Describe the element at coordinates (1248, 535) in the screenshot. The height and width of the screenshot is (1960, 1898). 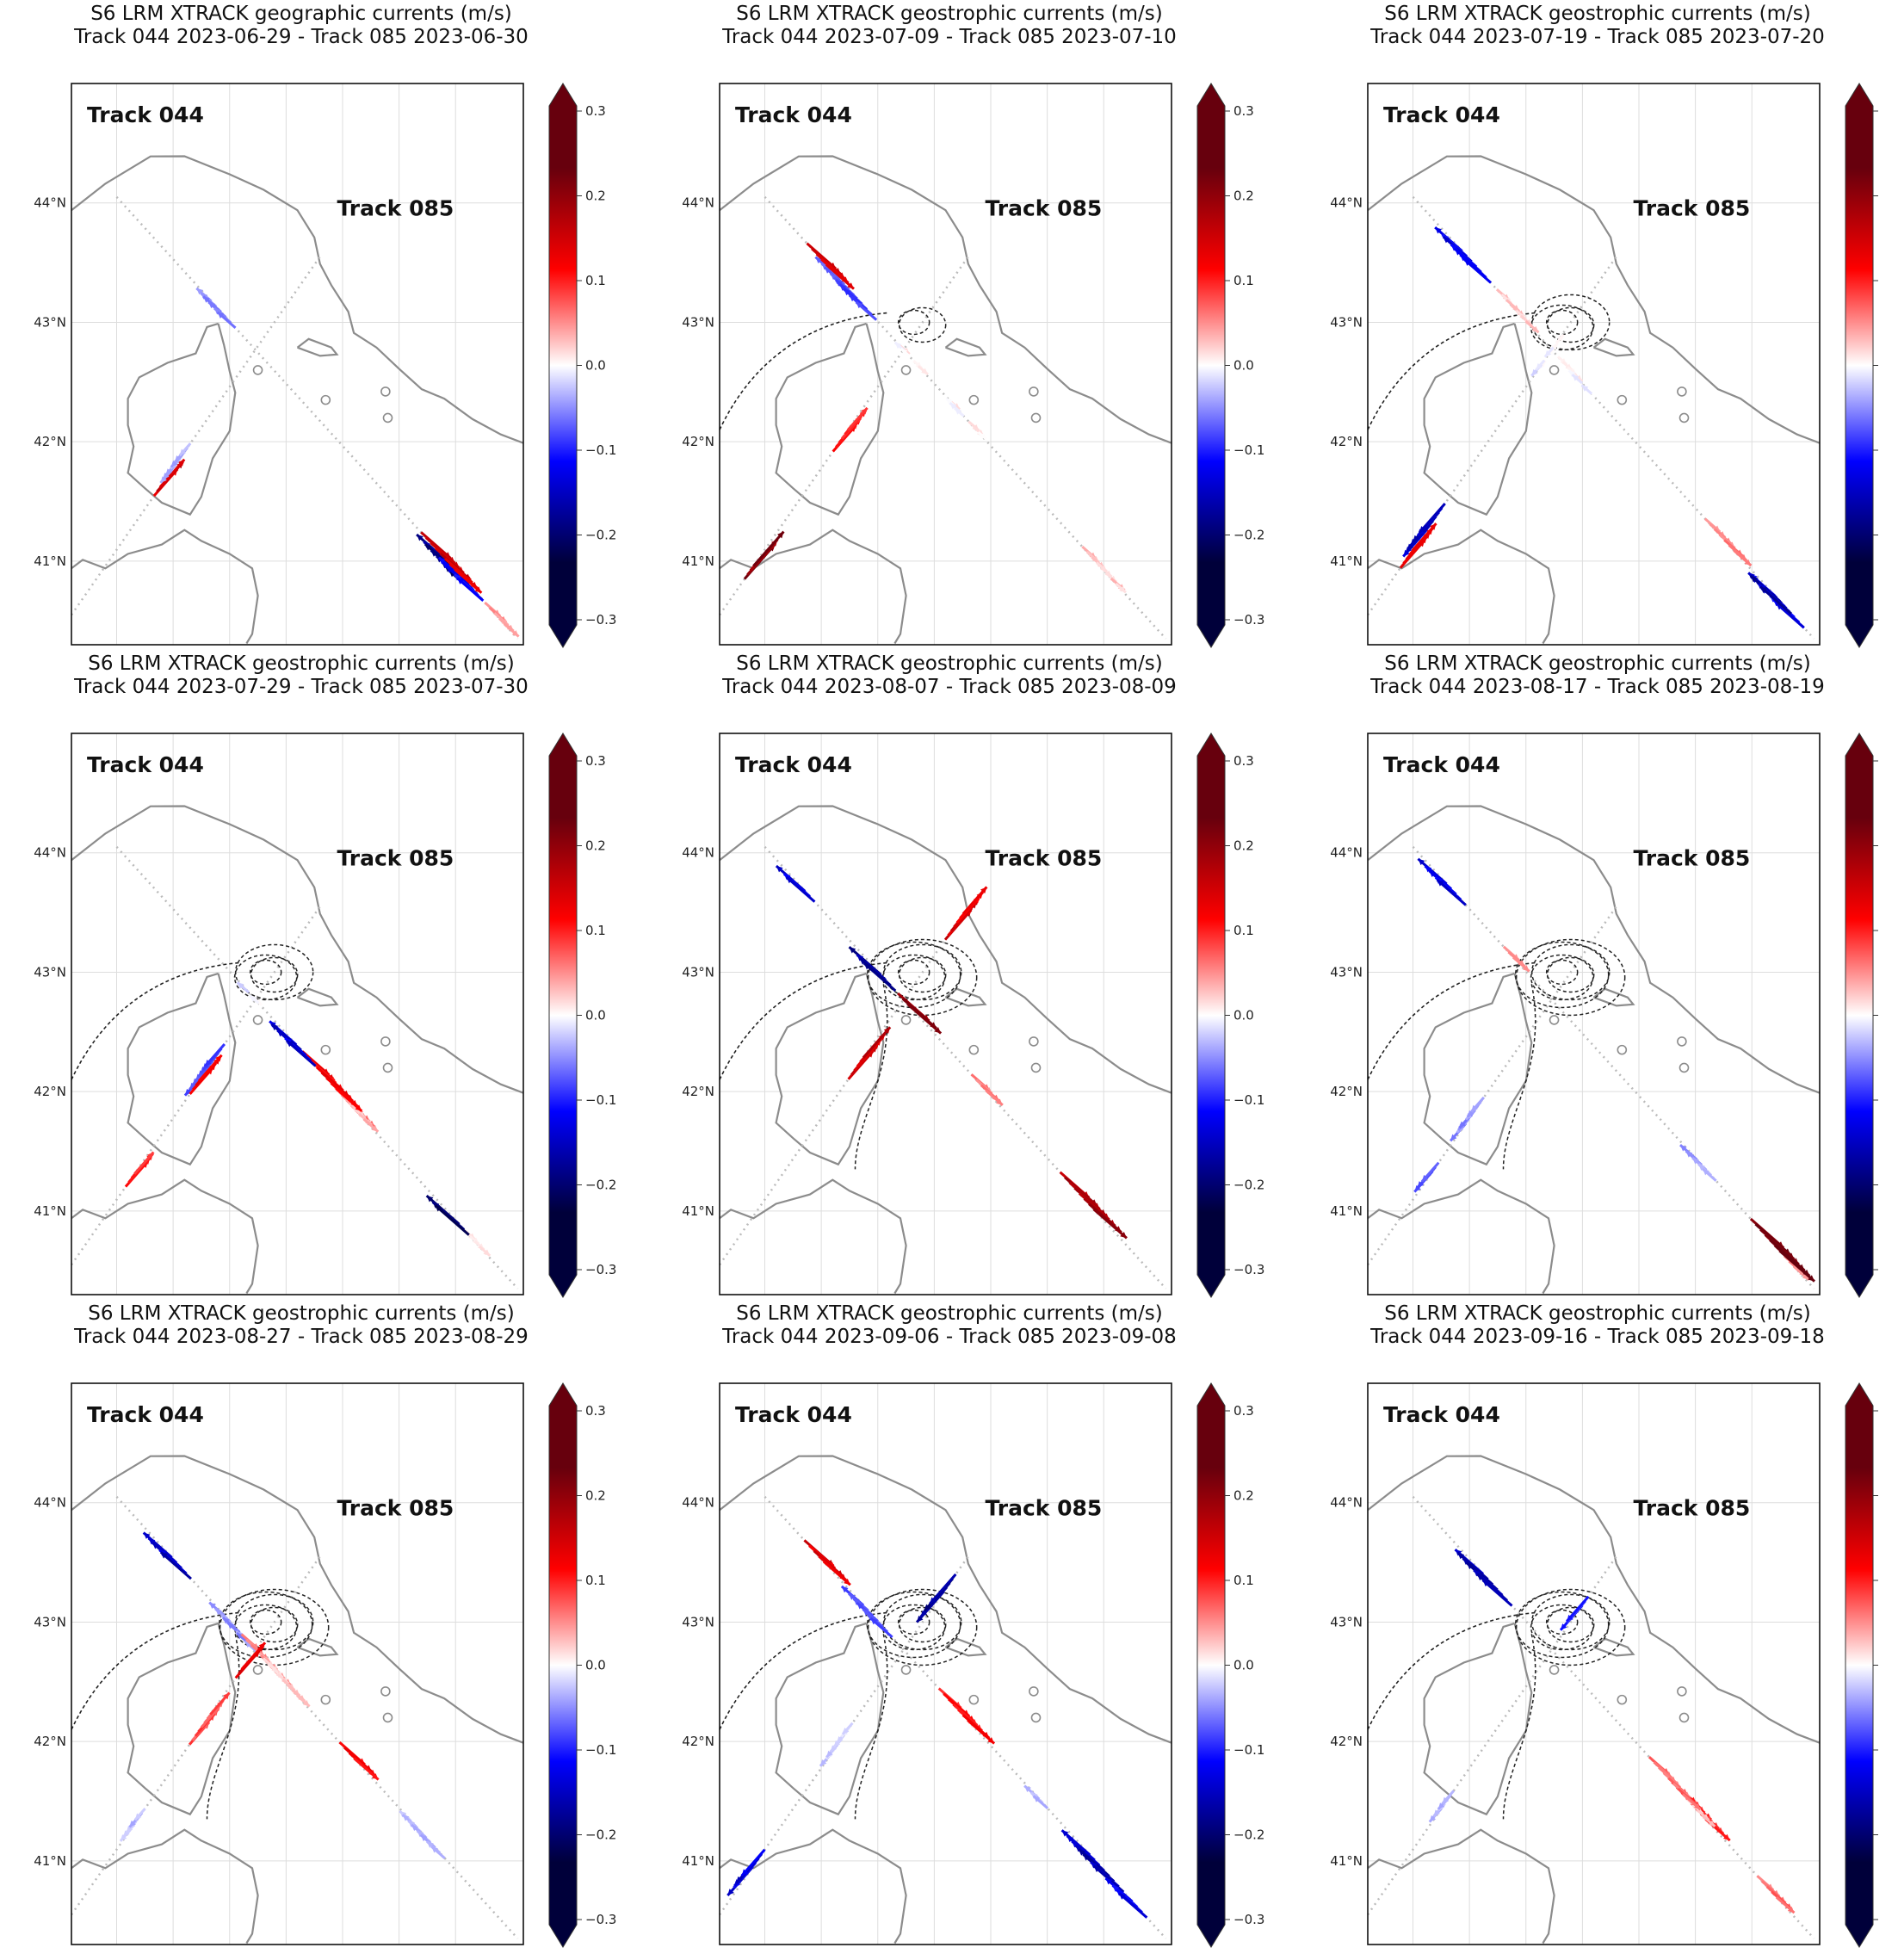
I see `colorbar-tick-label: −0.2` at that location.